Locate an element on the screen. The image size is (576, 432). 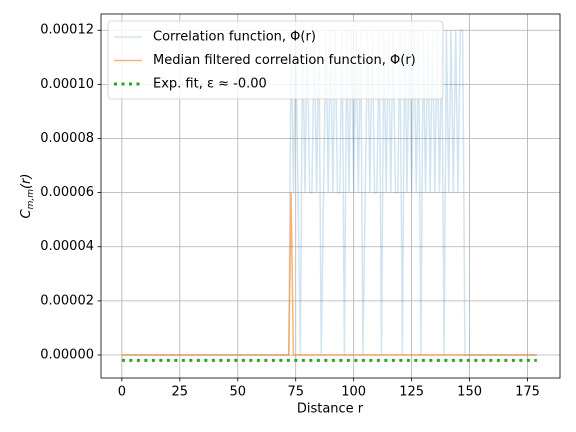
x-tick-label: 175 is located at coordinates (527, 392).